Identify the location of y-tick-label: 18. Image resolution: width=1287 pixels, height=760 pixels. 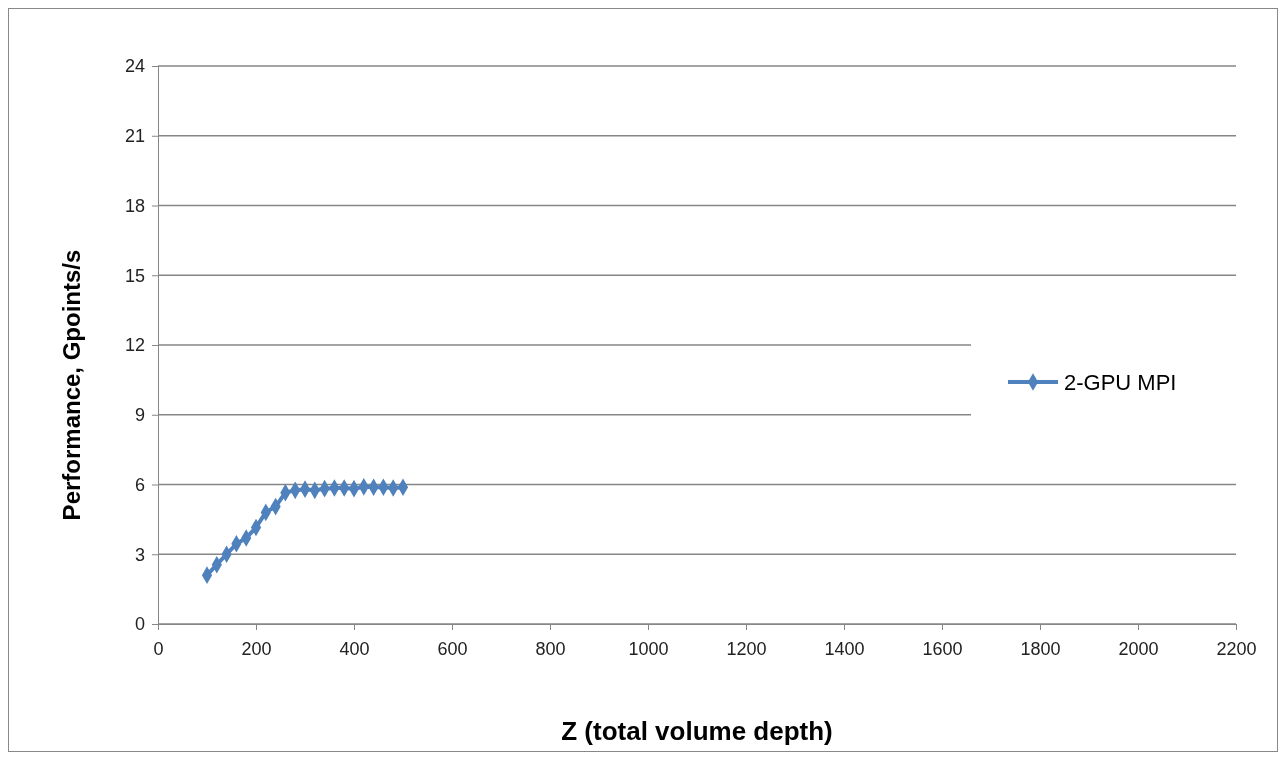
(134, 205).